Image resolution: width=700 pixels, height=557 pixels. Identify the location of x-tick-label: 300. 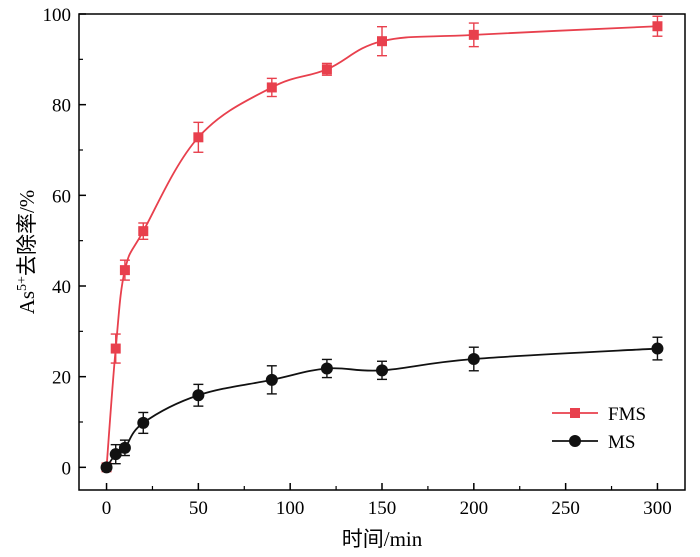
(657, 508).